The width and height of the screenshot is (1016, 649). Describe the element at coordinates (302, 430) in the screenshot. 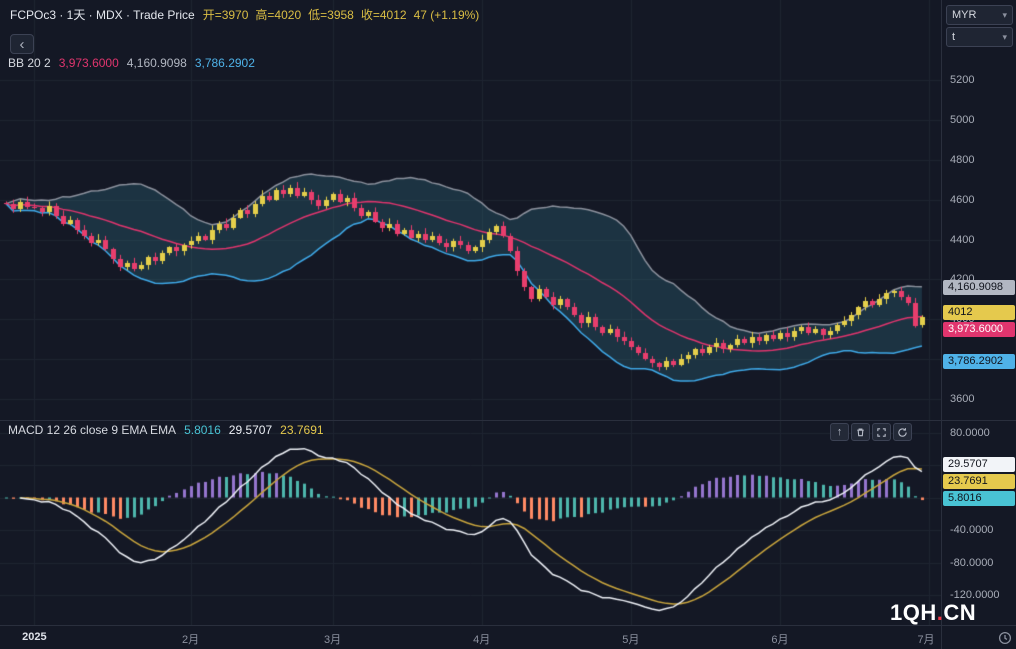

I see `macd-signal-value: 23.7691` at that location.